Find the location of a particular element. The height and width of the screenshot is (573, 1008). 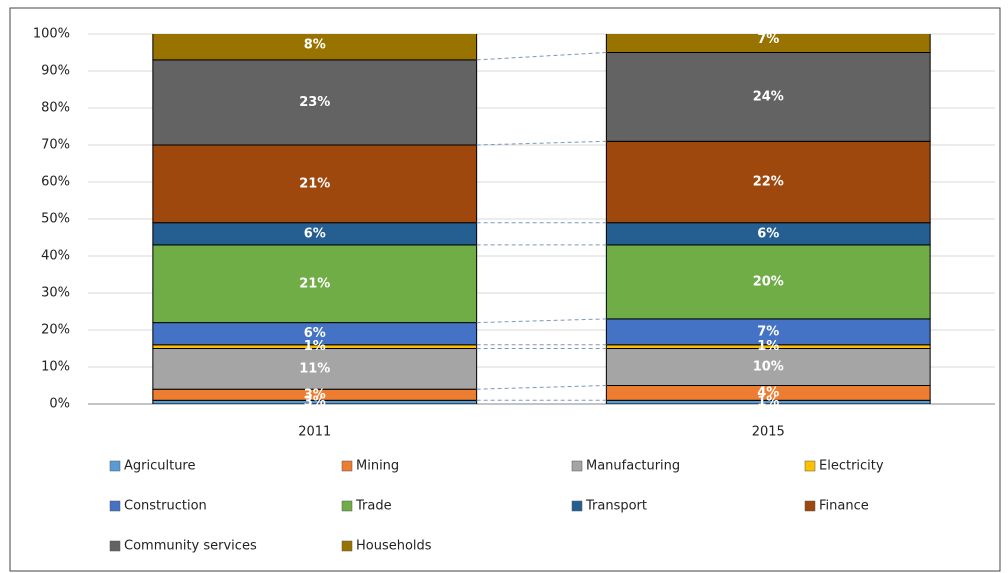

y-tick-label: 10% is located at coordinates (55, 367).